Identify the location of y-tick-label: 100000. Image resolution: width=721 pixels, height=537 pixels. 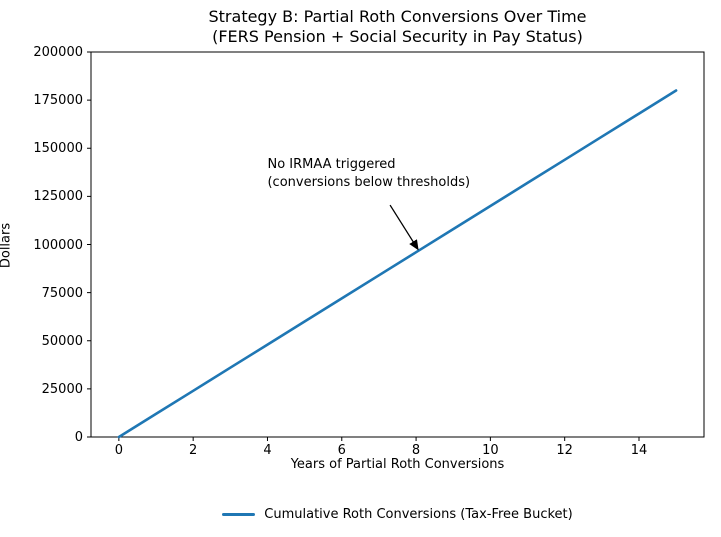
(58, 245).